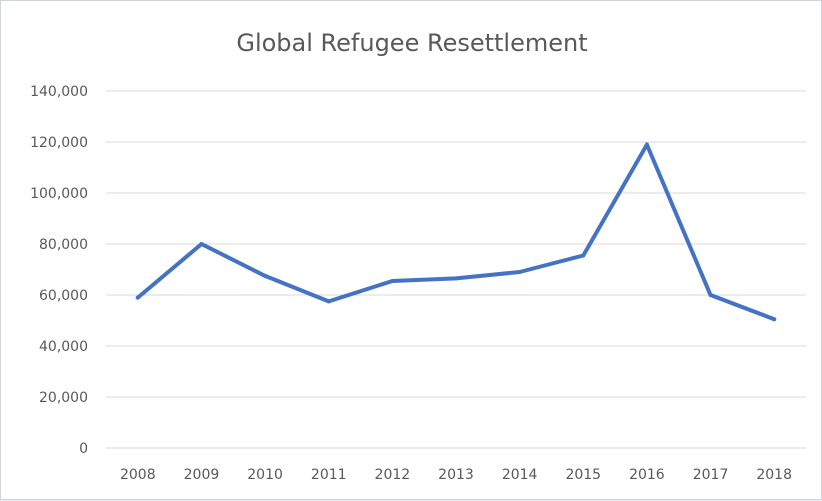 This screenshot has width=822, height=501. I want to click on x-tick-label: 2009, so click(202, 475).